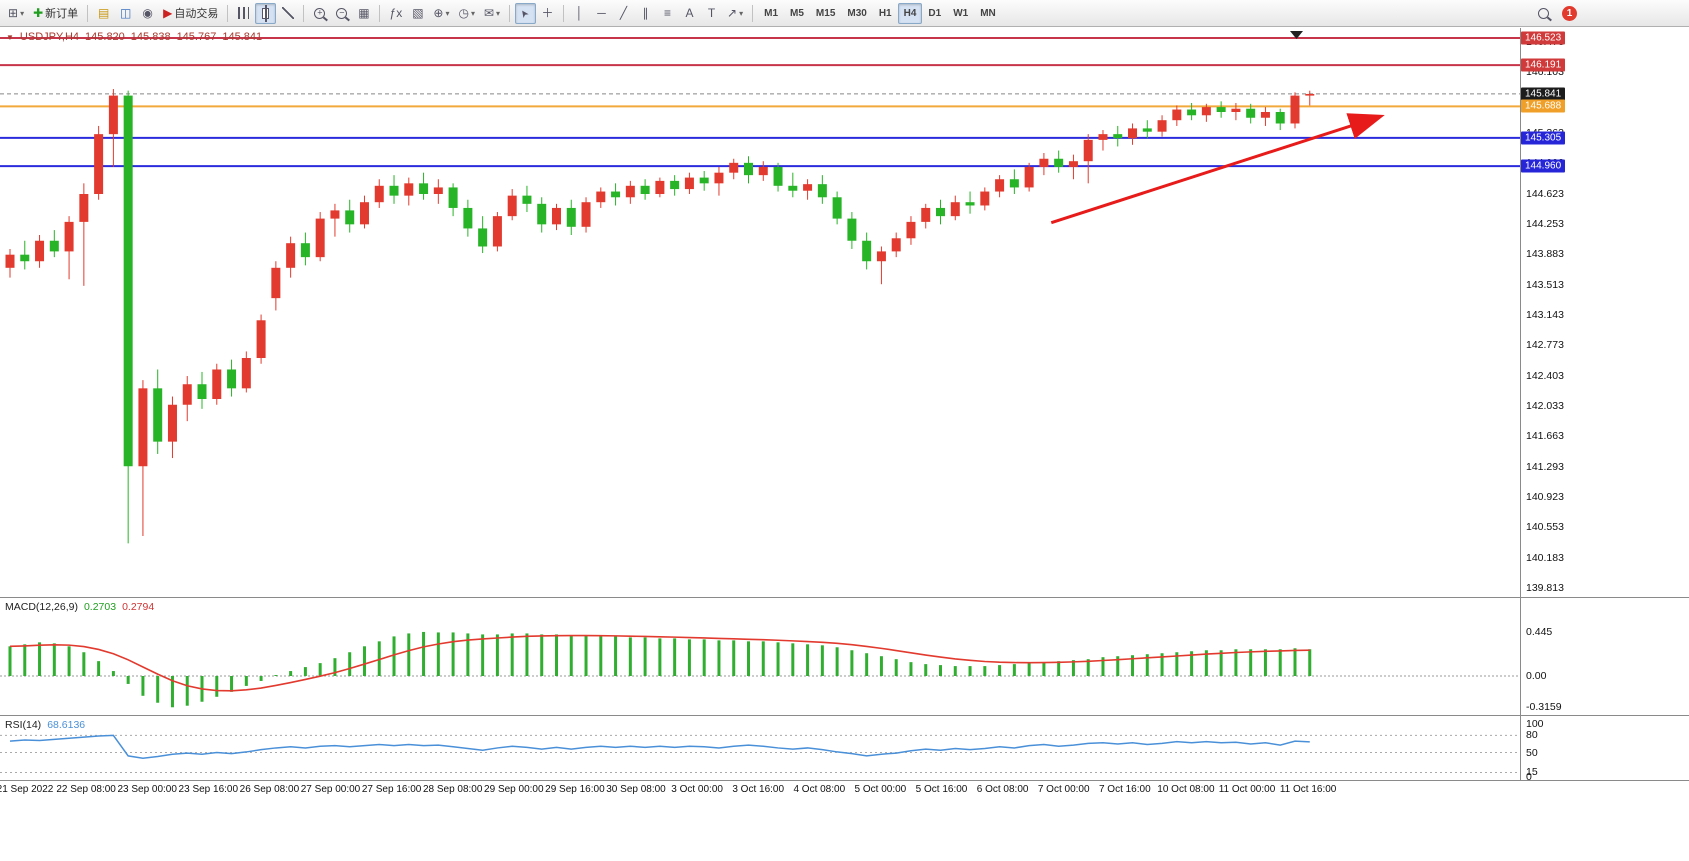 The height and width of the screenshot is (861, 1689). Describe the element at coordinates (844, 715) in the screenshot. I see `rsi-panel-border` at that location.